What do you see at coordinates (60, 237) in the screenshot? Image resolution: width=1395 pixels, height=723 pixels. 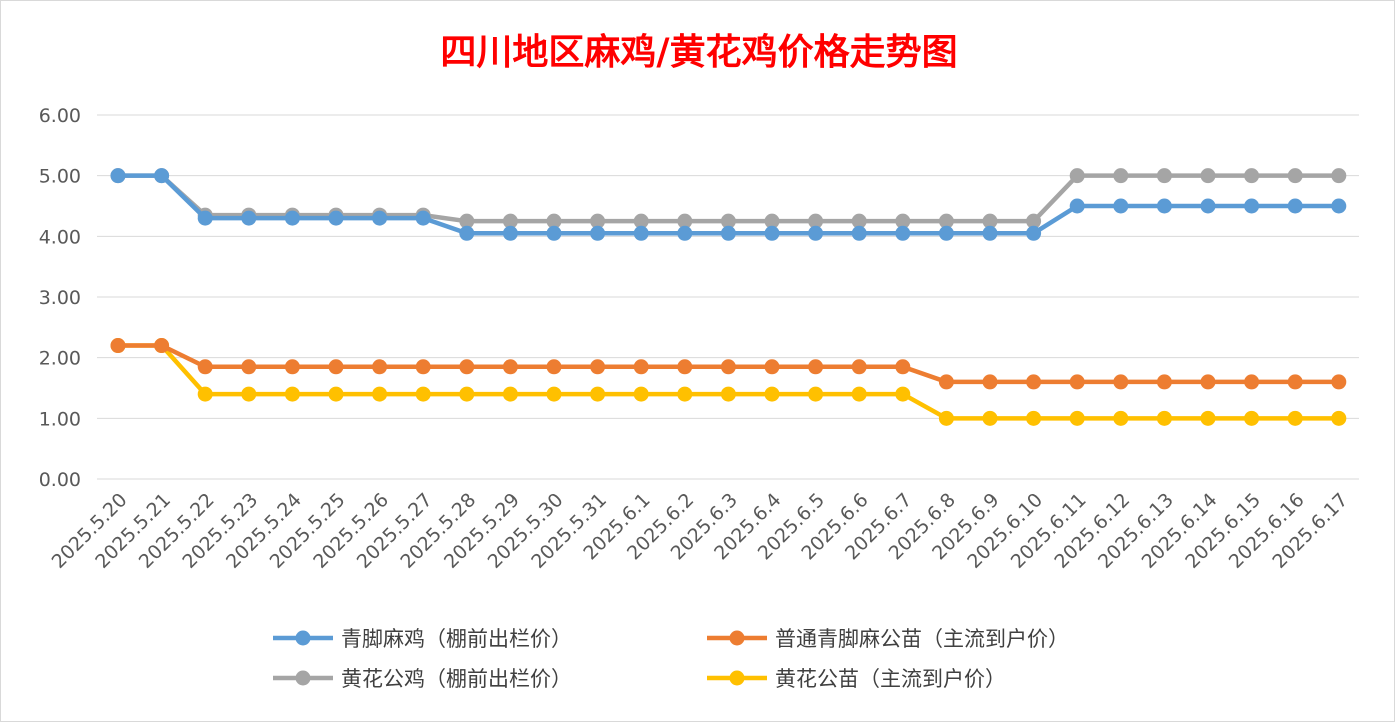 I see `y-tick-label: 4.00` at bounding box center [60, 237].